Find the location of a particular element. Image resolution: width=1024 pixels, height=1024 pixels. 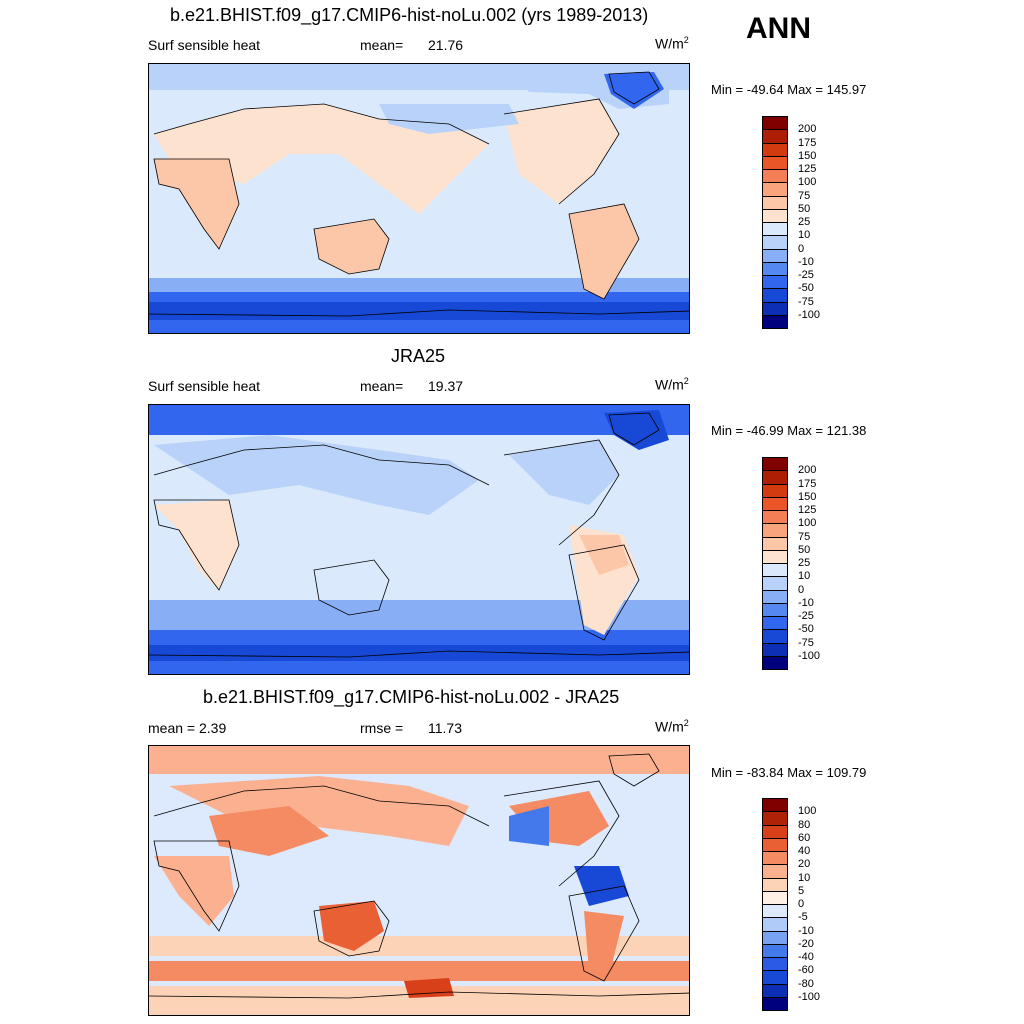

panel-3-map is located at coordinates (419, 880).